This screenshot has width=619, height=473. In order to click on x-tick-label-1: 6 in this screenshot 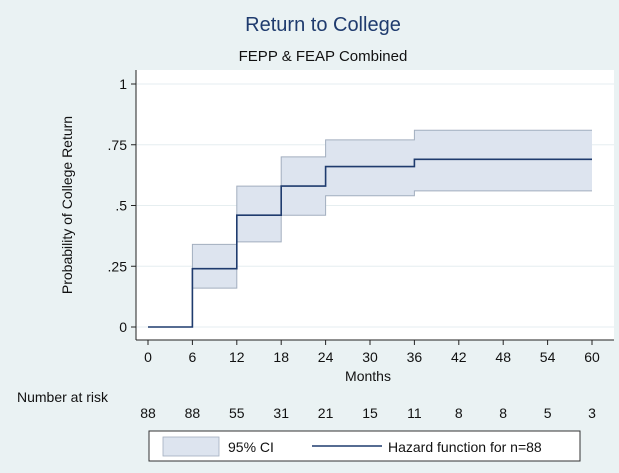, I will do `click(193, 357)`.